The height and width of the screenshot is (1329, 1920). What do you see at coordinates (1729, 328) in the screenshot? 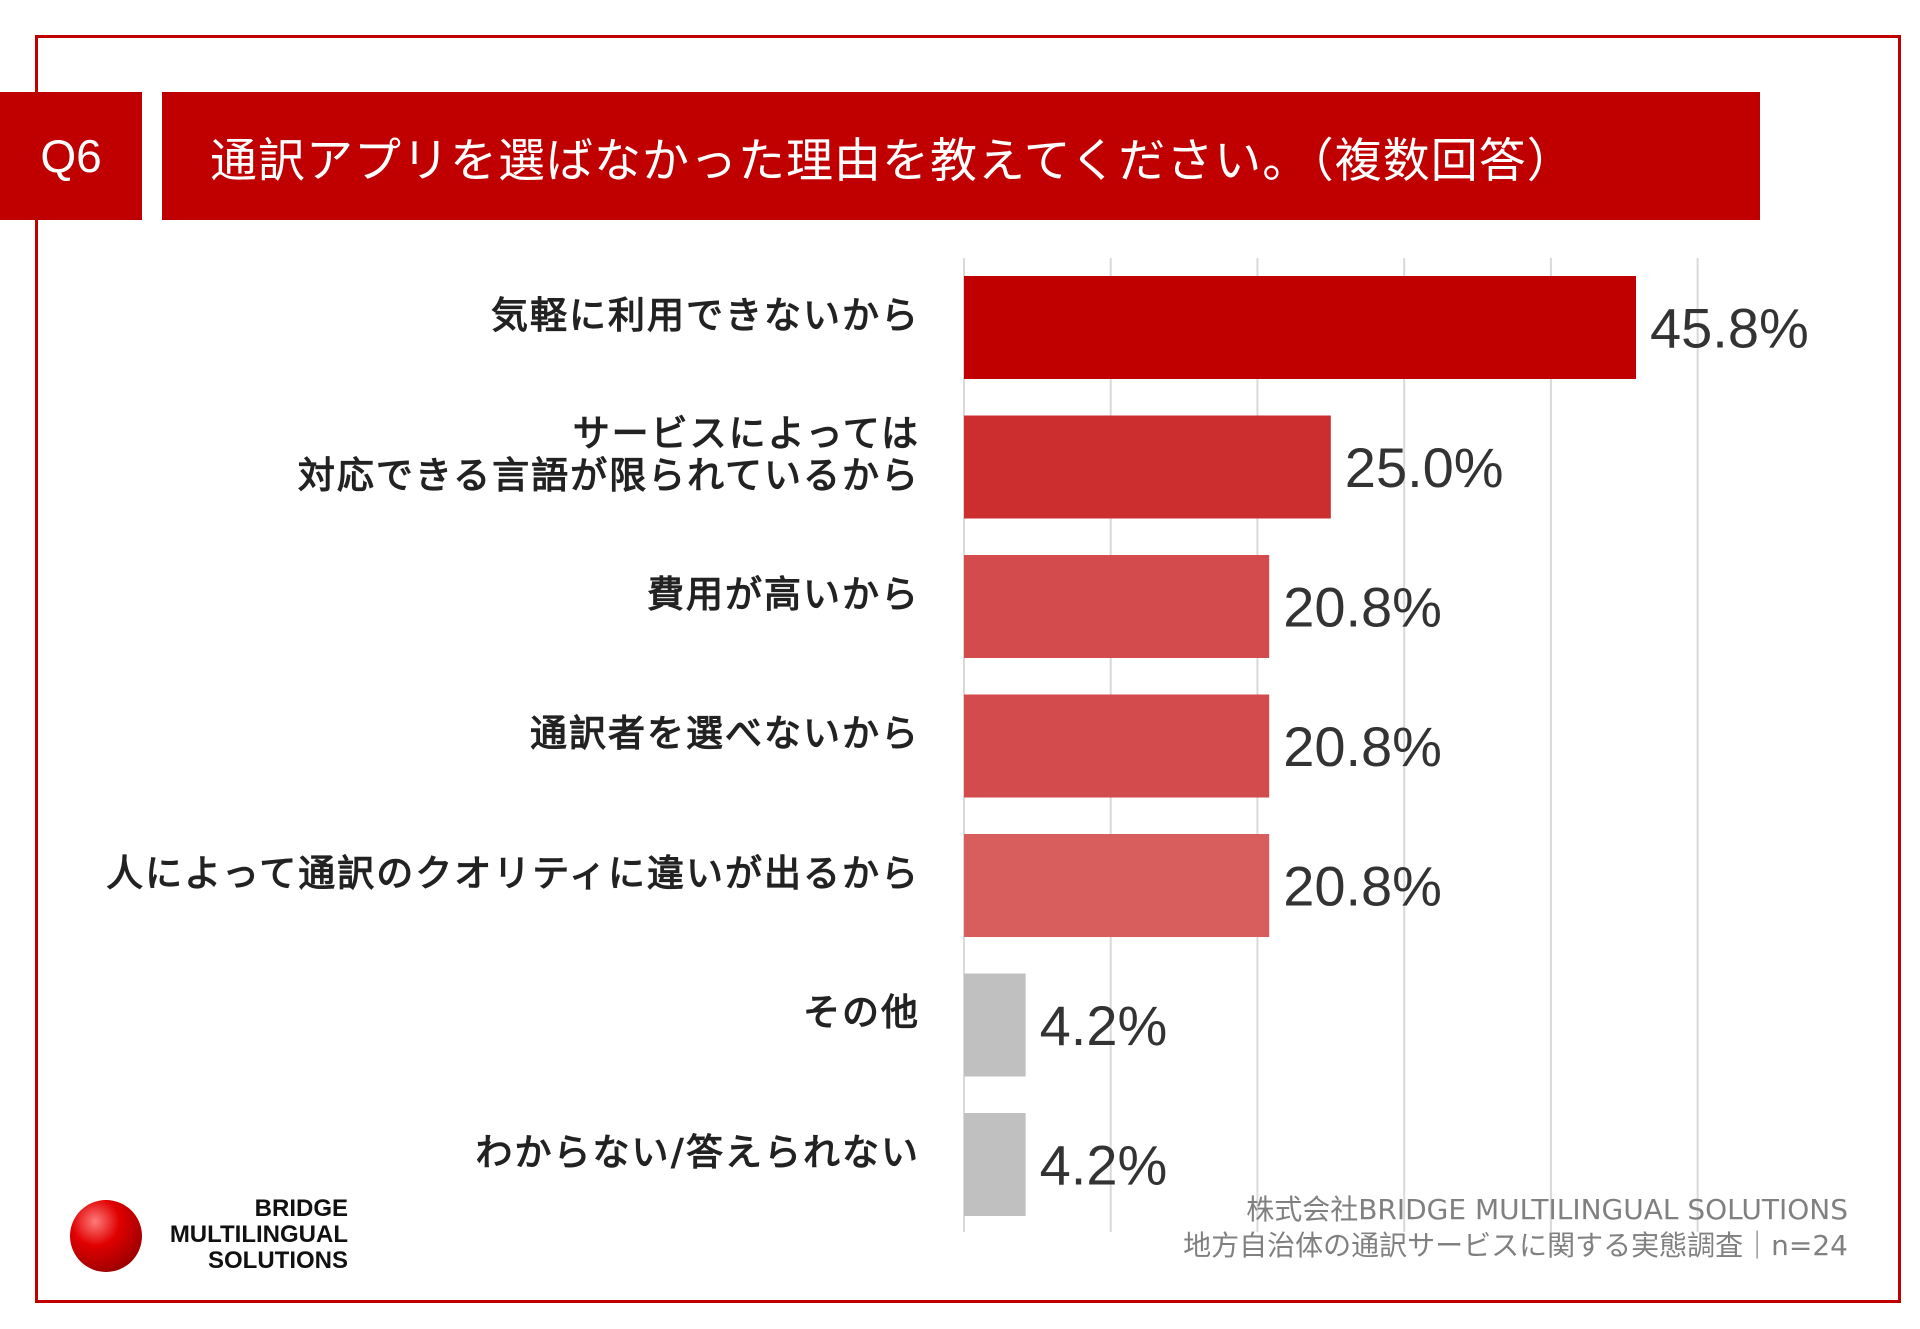
I see `value-label: 45.8%` at bounding box center [1729, 328].